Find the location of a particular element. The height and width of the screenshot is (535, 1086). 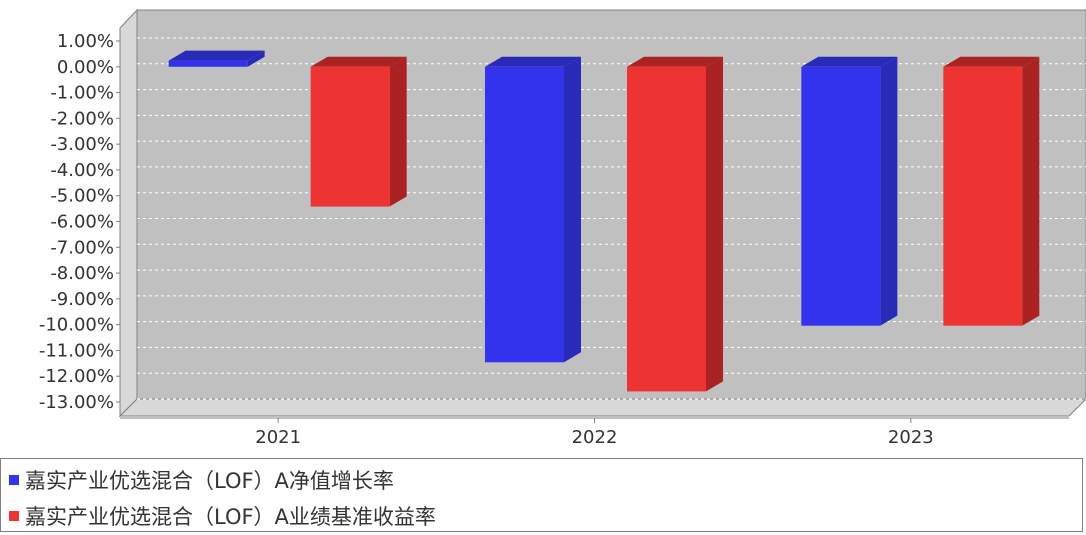

bar-nav-growth-2022 is located at coordinates (533, 209).